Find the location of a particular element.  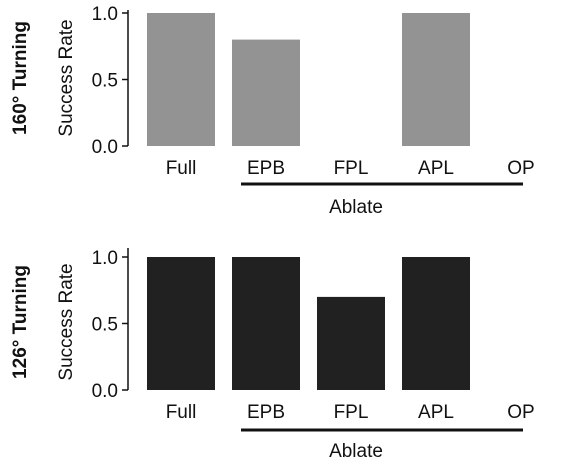

row-label: 160° Turning is located at coordinates (20, 78).